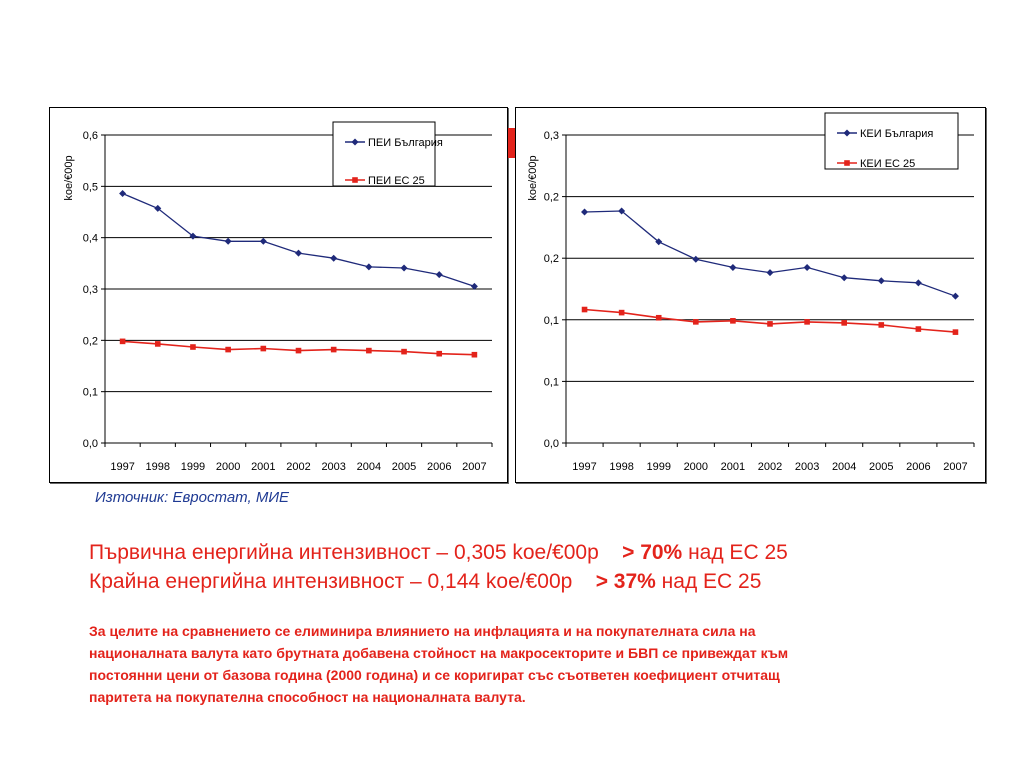 Image resolution: width=1024 pixels, height=768 pixels. Describe the element at coordinates (193, 467) in the screenshot. I see `x-tick-label: 1999` at that location.